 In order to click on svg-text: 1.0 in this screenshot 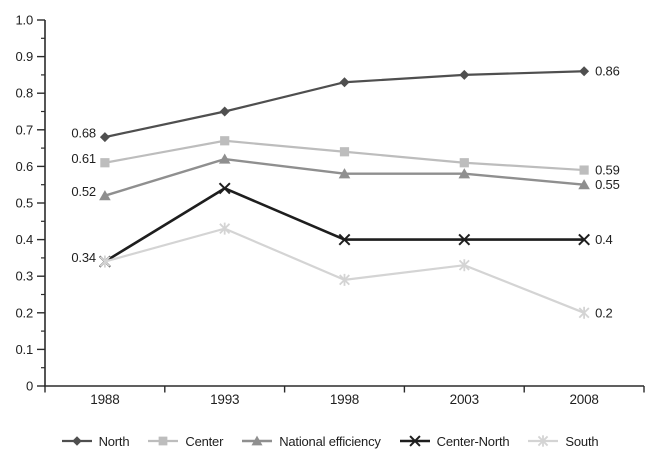, I will do `click(24, 20)`.